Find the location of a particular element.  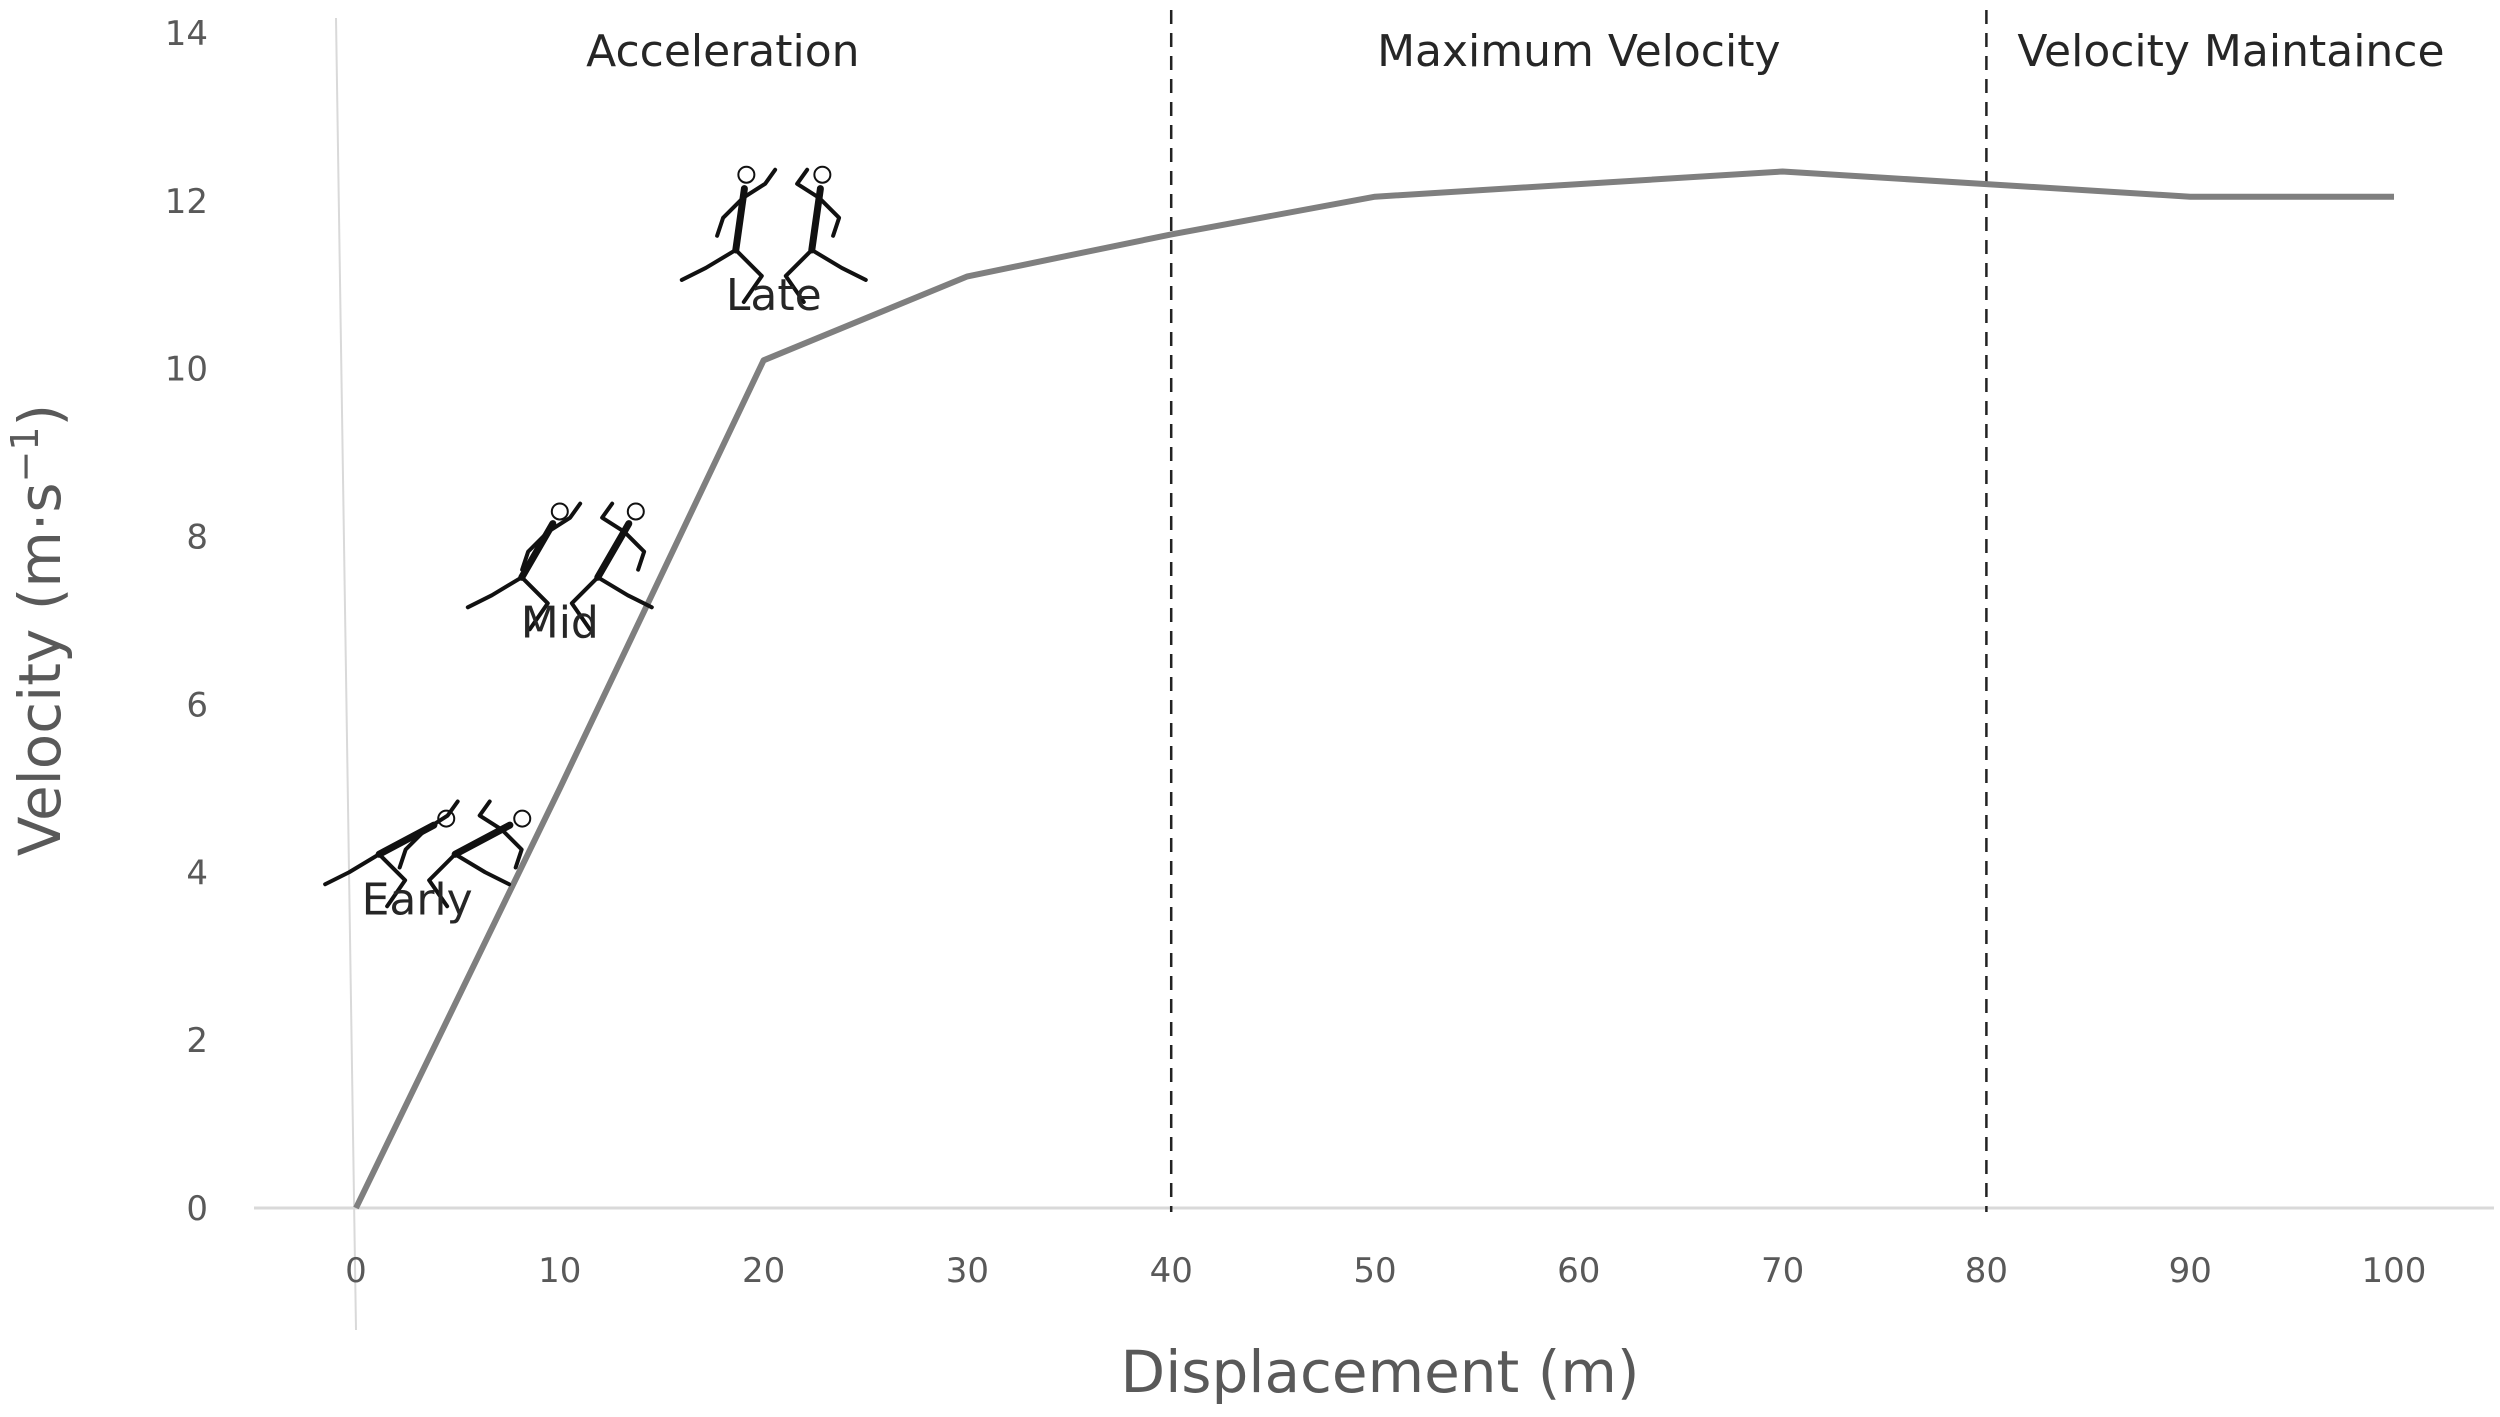

x-tick-label: 0 is located at coordinates (356, 1271).